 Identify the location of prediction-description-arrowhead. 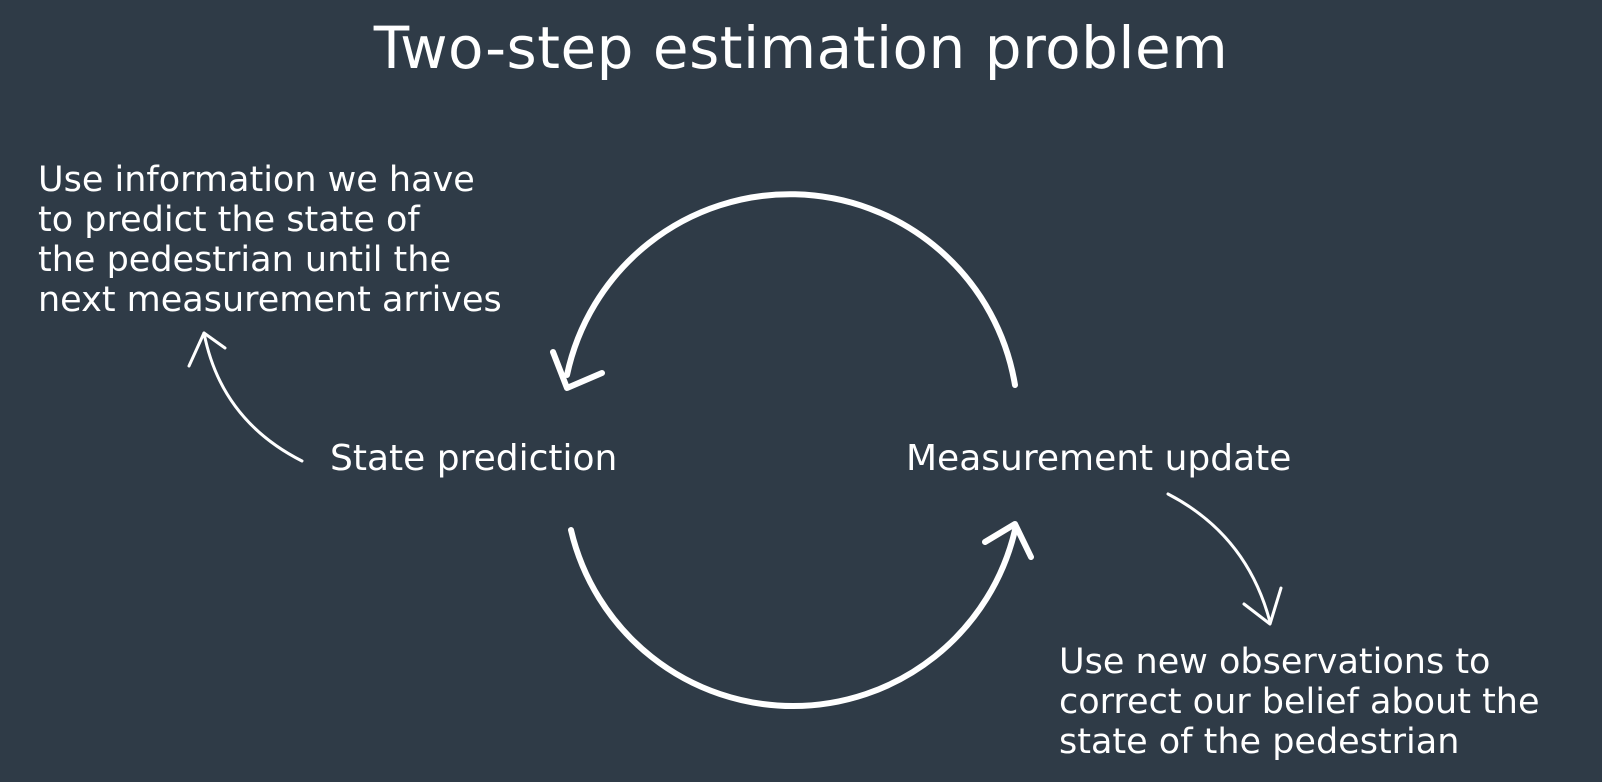
(207, 349).